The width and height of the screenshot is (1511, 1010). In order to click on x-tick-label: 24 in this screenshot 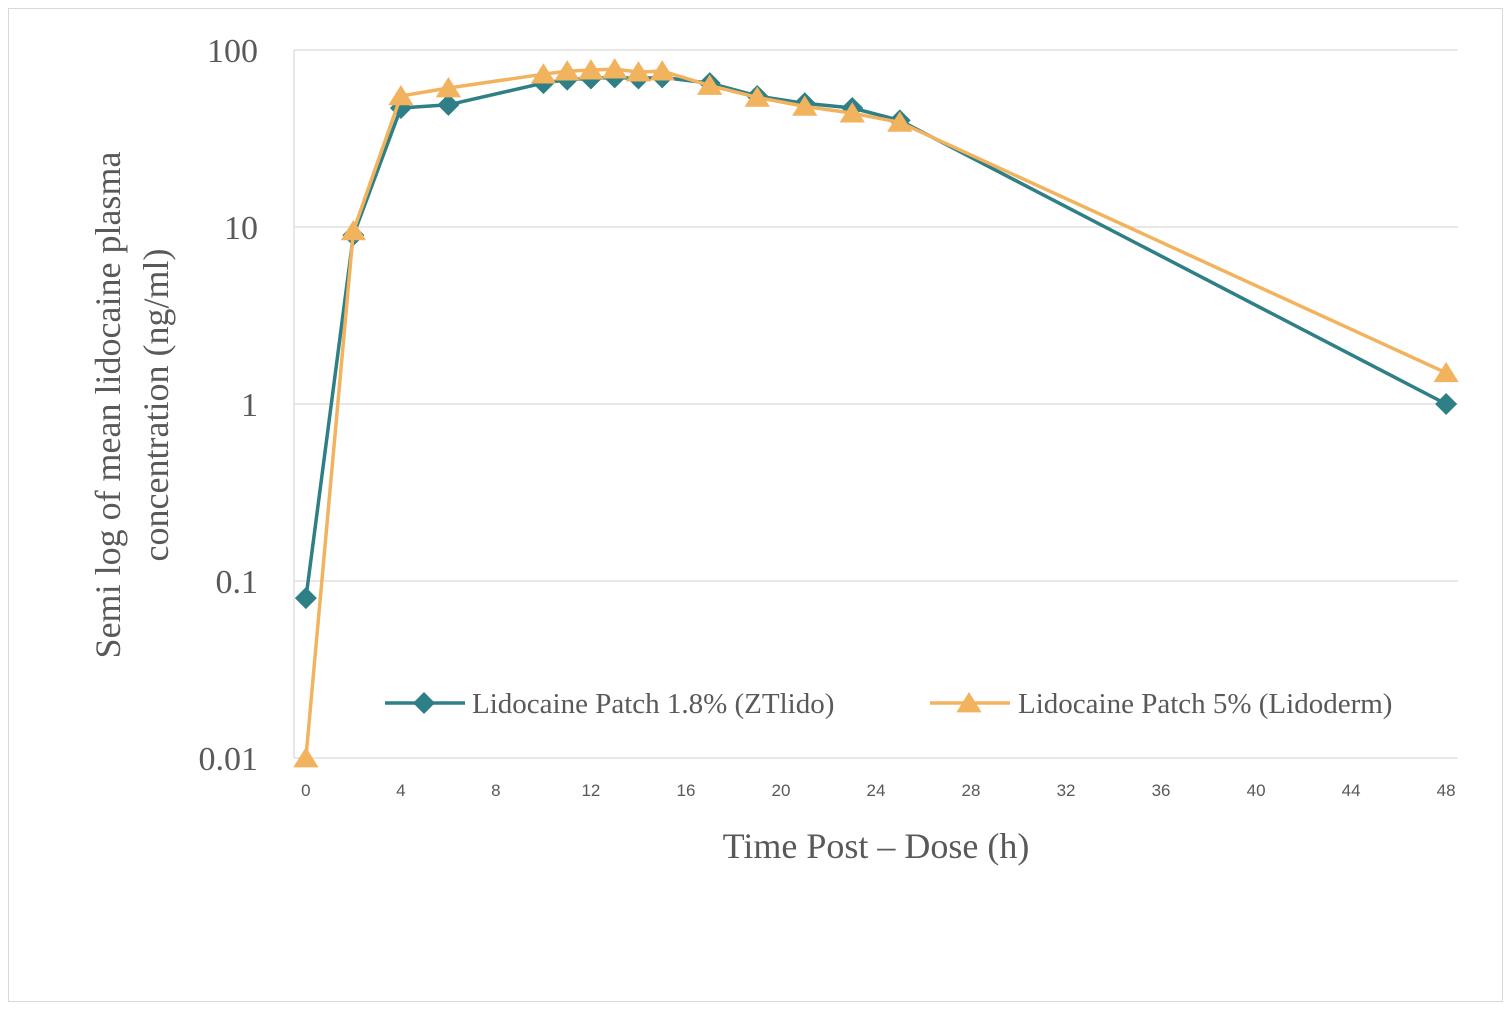, I will do `click(876, 790)`.